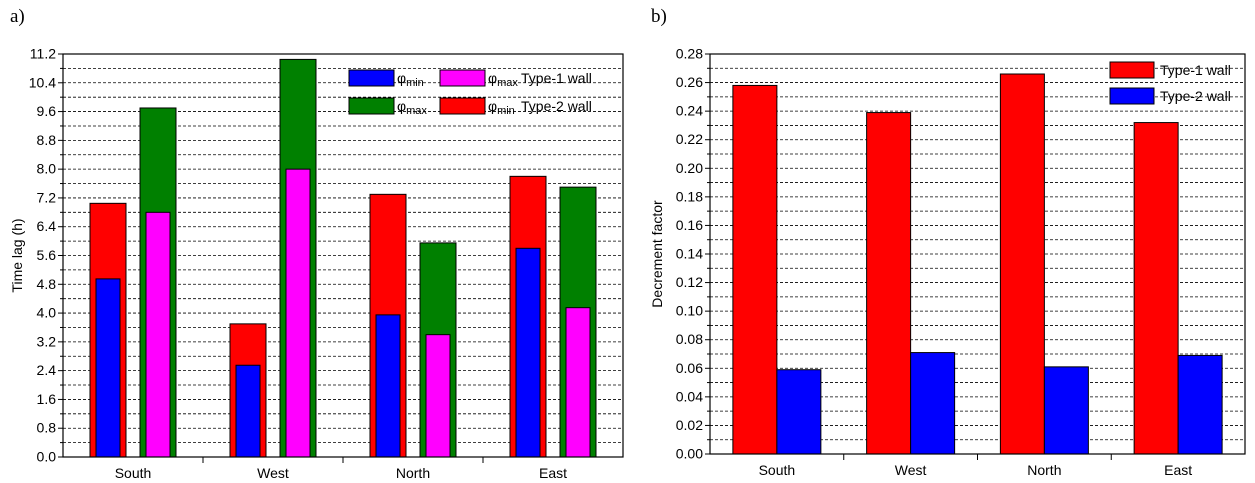  Describe the element at coordinates (1195, 96) in the screenshot. I see `legend-label: Type-2 wall` at that location.